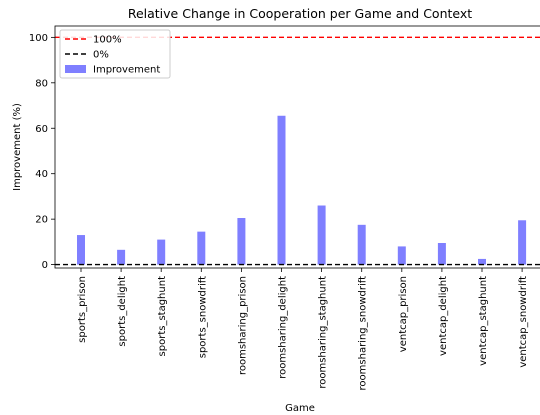 This screenshot has height=415, width=540. What do you see at coordinates (41, 220) in the screenshot?
I see `y-tick-label: 20` at bounding box center [41, 220].